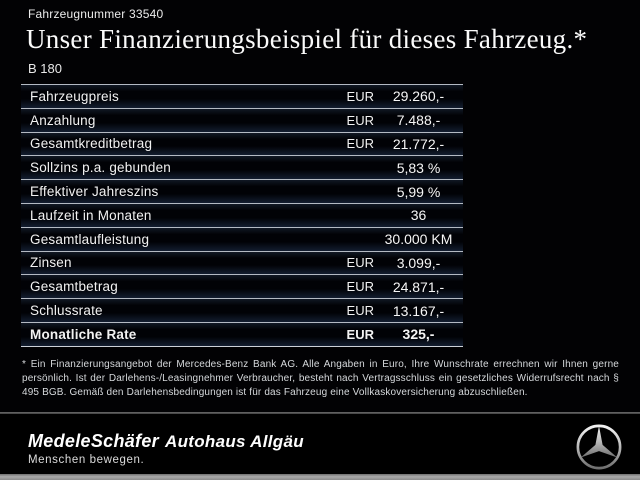  Describe the element at coordinates (74, 96) in the screenshot. I see `row-label: Fahrzeugpreis` at that location.